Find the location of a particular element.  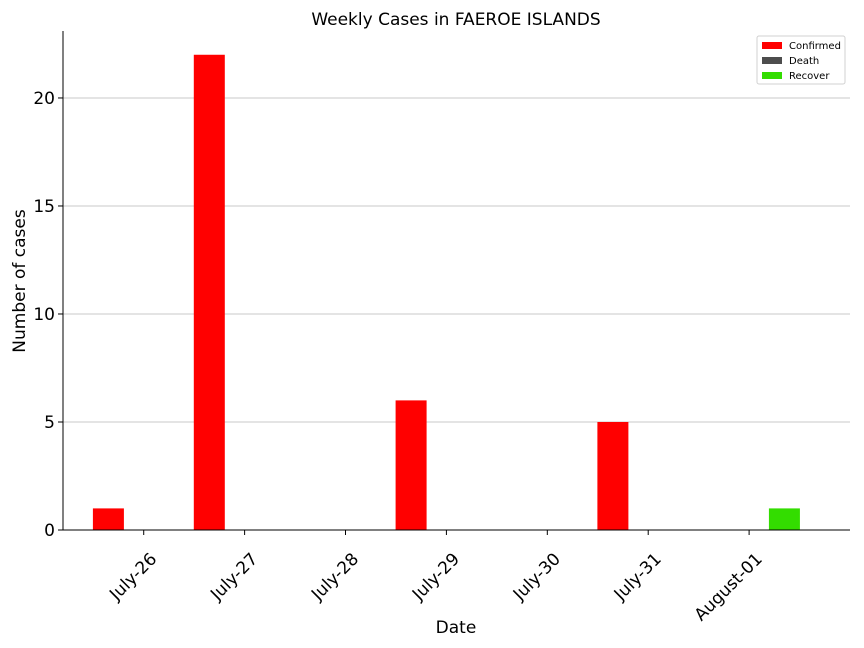

legend-swatch-death is located at coordinates (772, 60).